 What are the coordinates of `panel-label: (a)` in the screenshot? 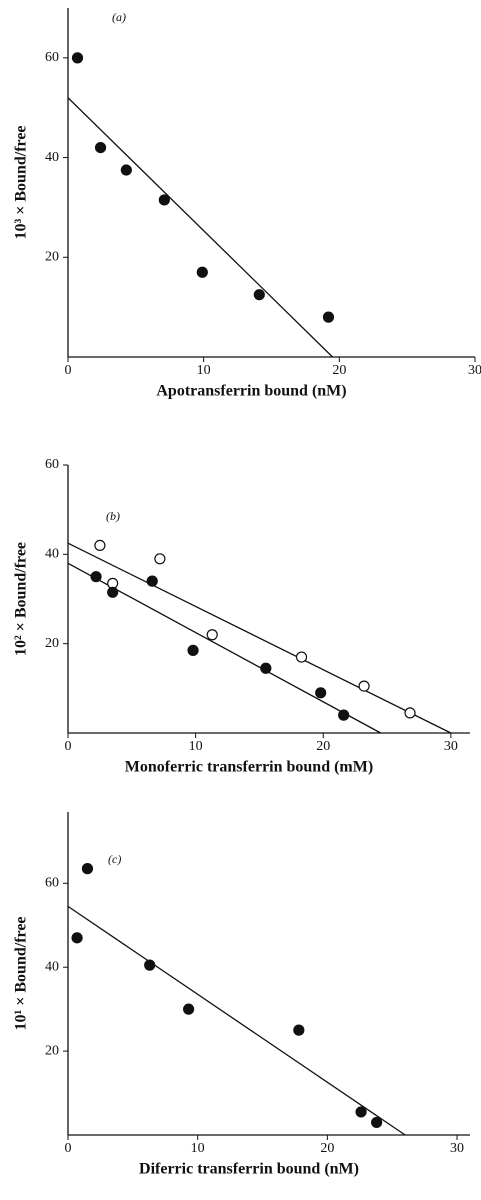 It's located at (119, 17).